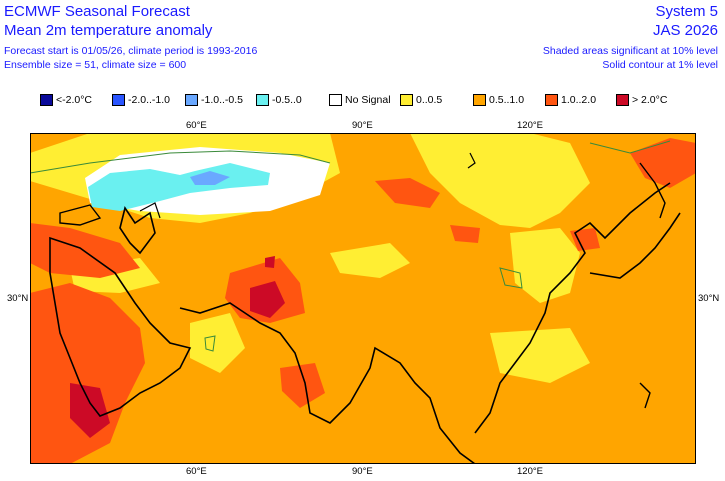 The image size is (725, 481). I want to click on legend-label: No Signal, so click(368, 100).